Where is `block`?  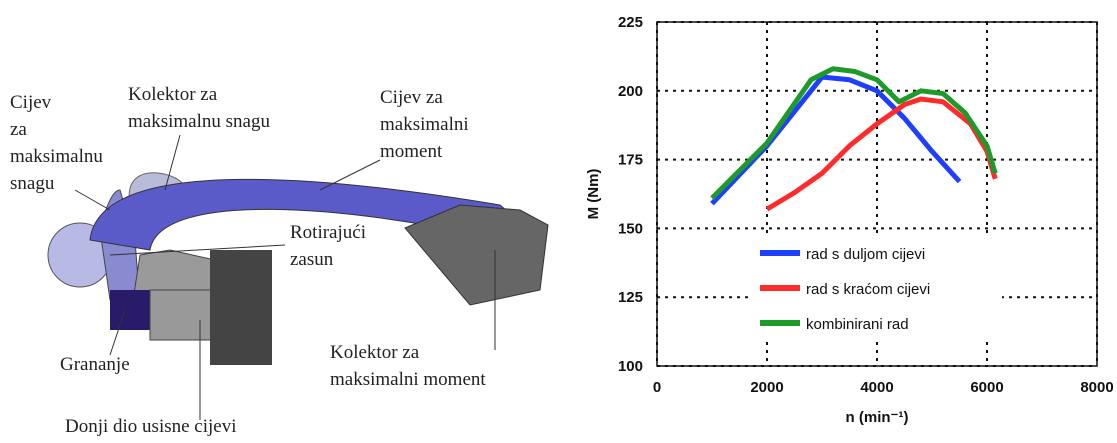 block is located at coordinates (241, 307).